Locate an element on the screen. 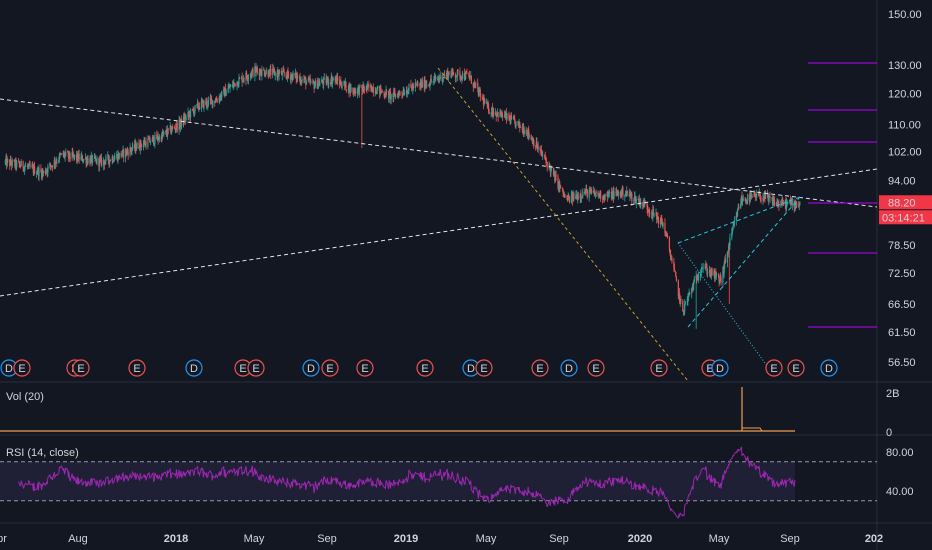 The width and height of the screenshot is (932, 550). volume-tick-2b: 2B is located at coordinates (892, 394).